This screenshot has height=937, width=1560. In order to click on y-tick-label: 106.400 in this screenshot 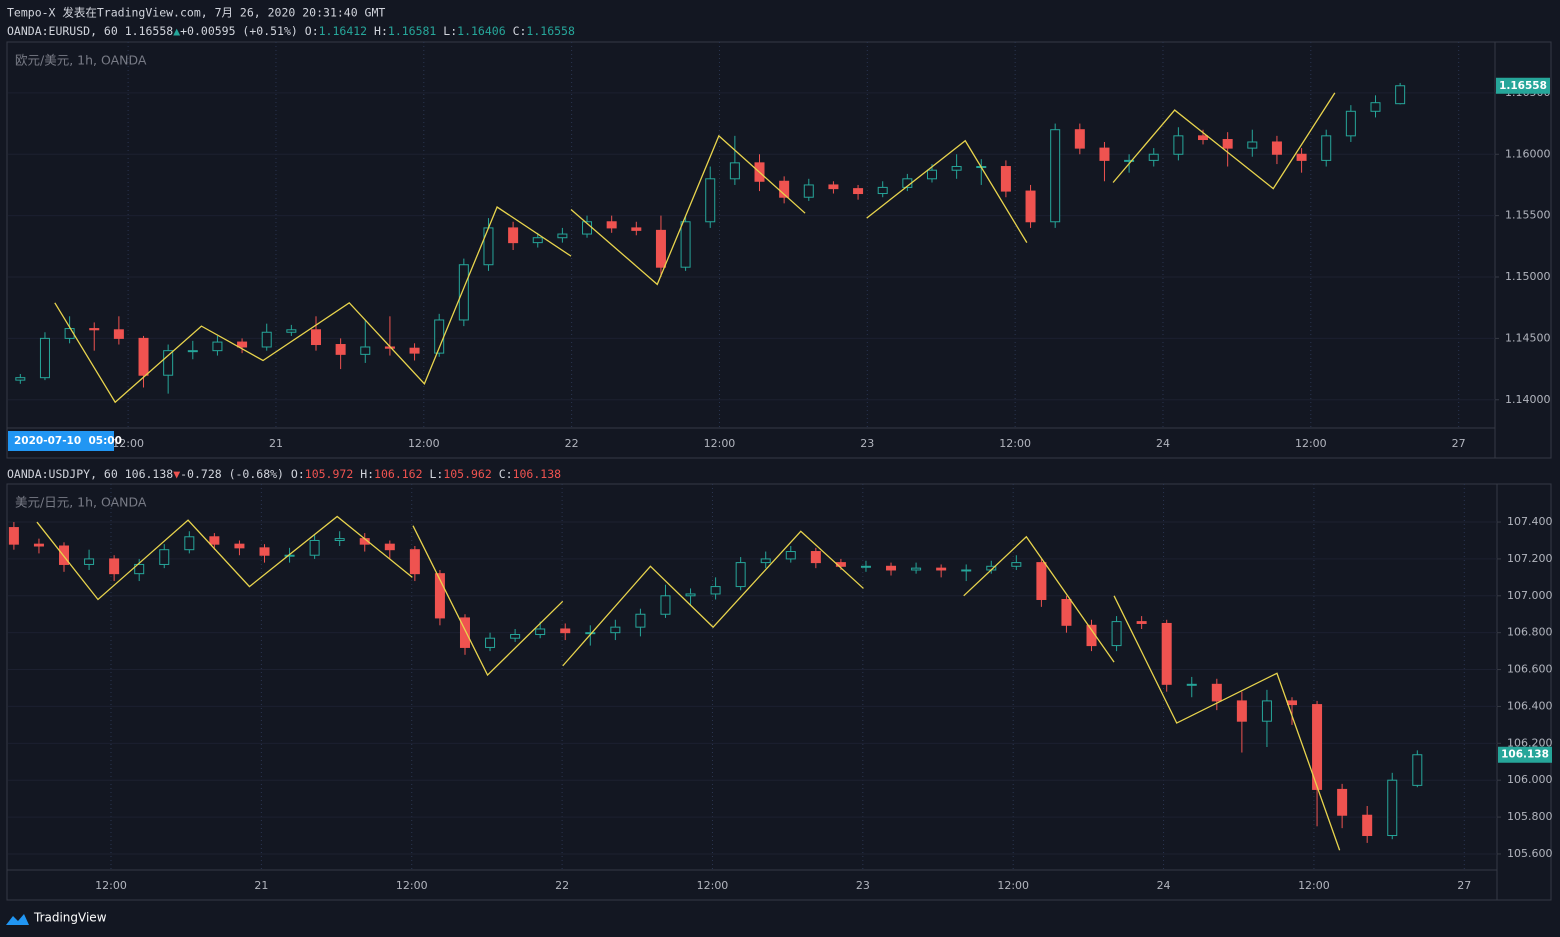, I will do `click(1530, 705)`.